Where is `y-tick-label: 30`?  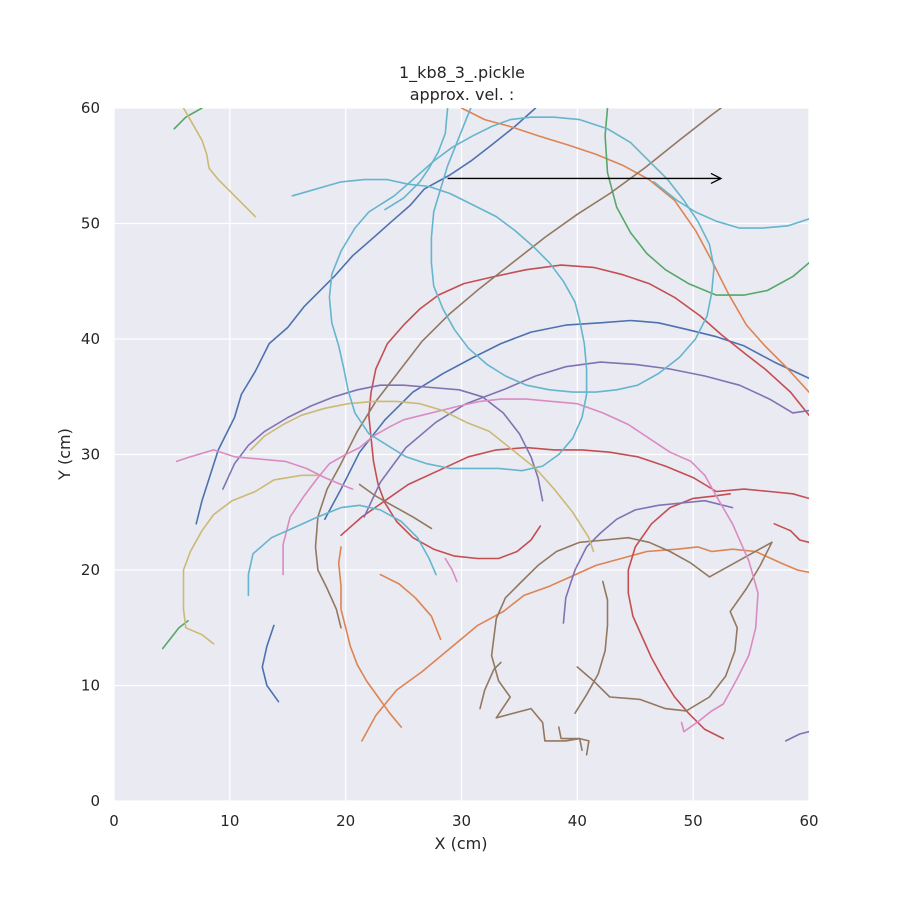 y-tick-label: 30 is located at coordinates (90, 455).